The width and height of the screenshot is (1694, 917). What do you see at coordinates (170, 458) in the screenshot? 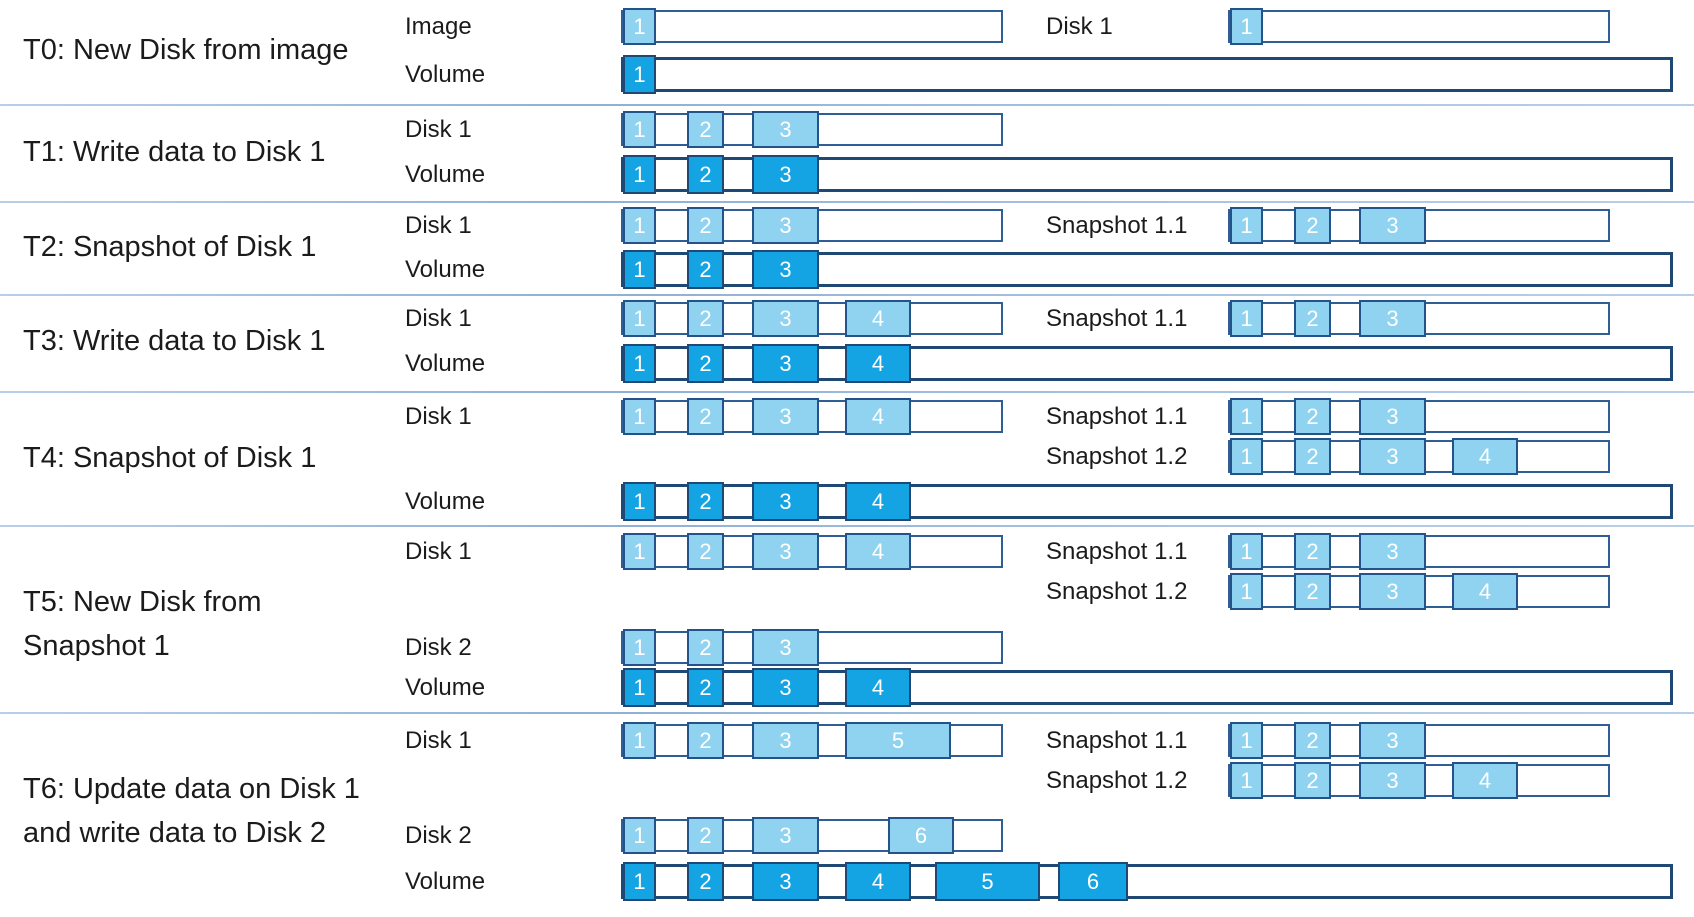
I see `section-title: T4: Snapshot of Disk 1` at bounding box center [170, 458].